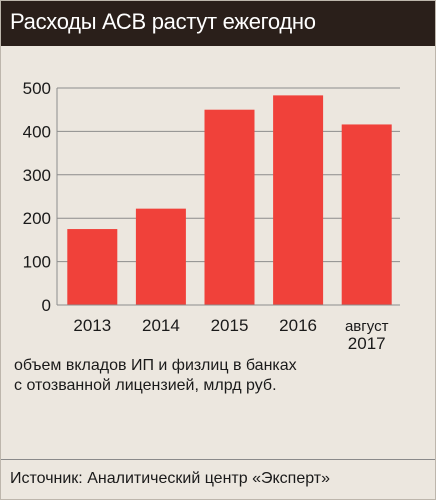 The image size is (436, 500). I want to click on header-bar: Расходы АСВ растут ежегодно, so click(218, 23).